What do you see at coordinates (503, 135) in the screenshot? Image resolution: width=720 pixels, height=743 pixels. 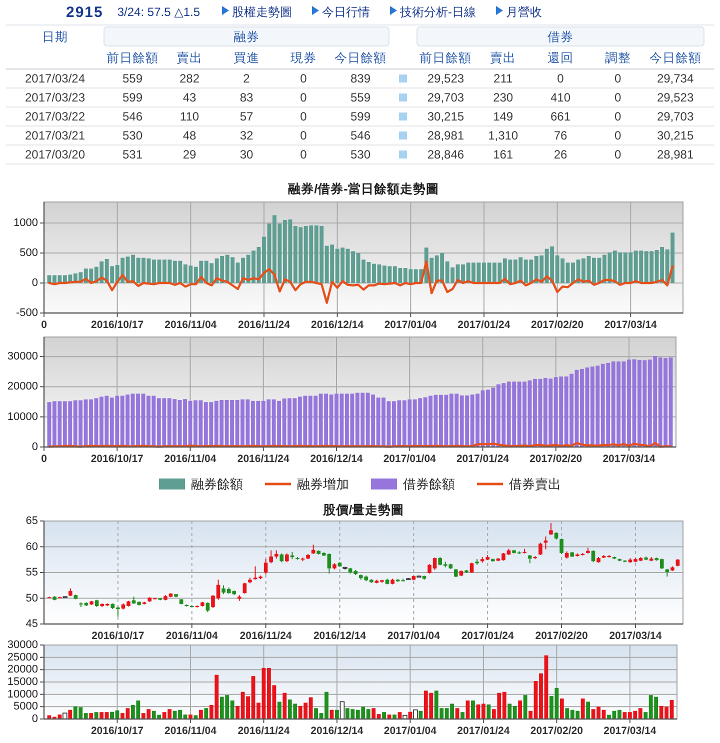 I see `text: 1,310` at bounding box center [503, 135].